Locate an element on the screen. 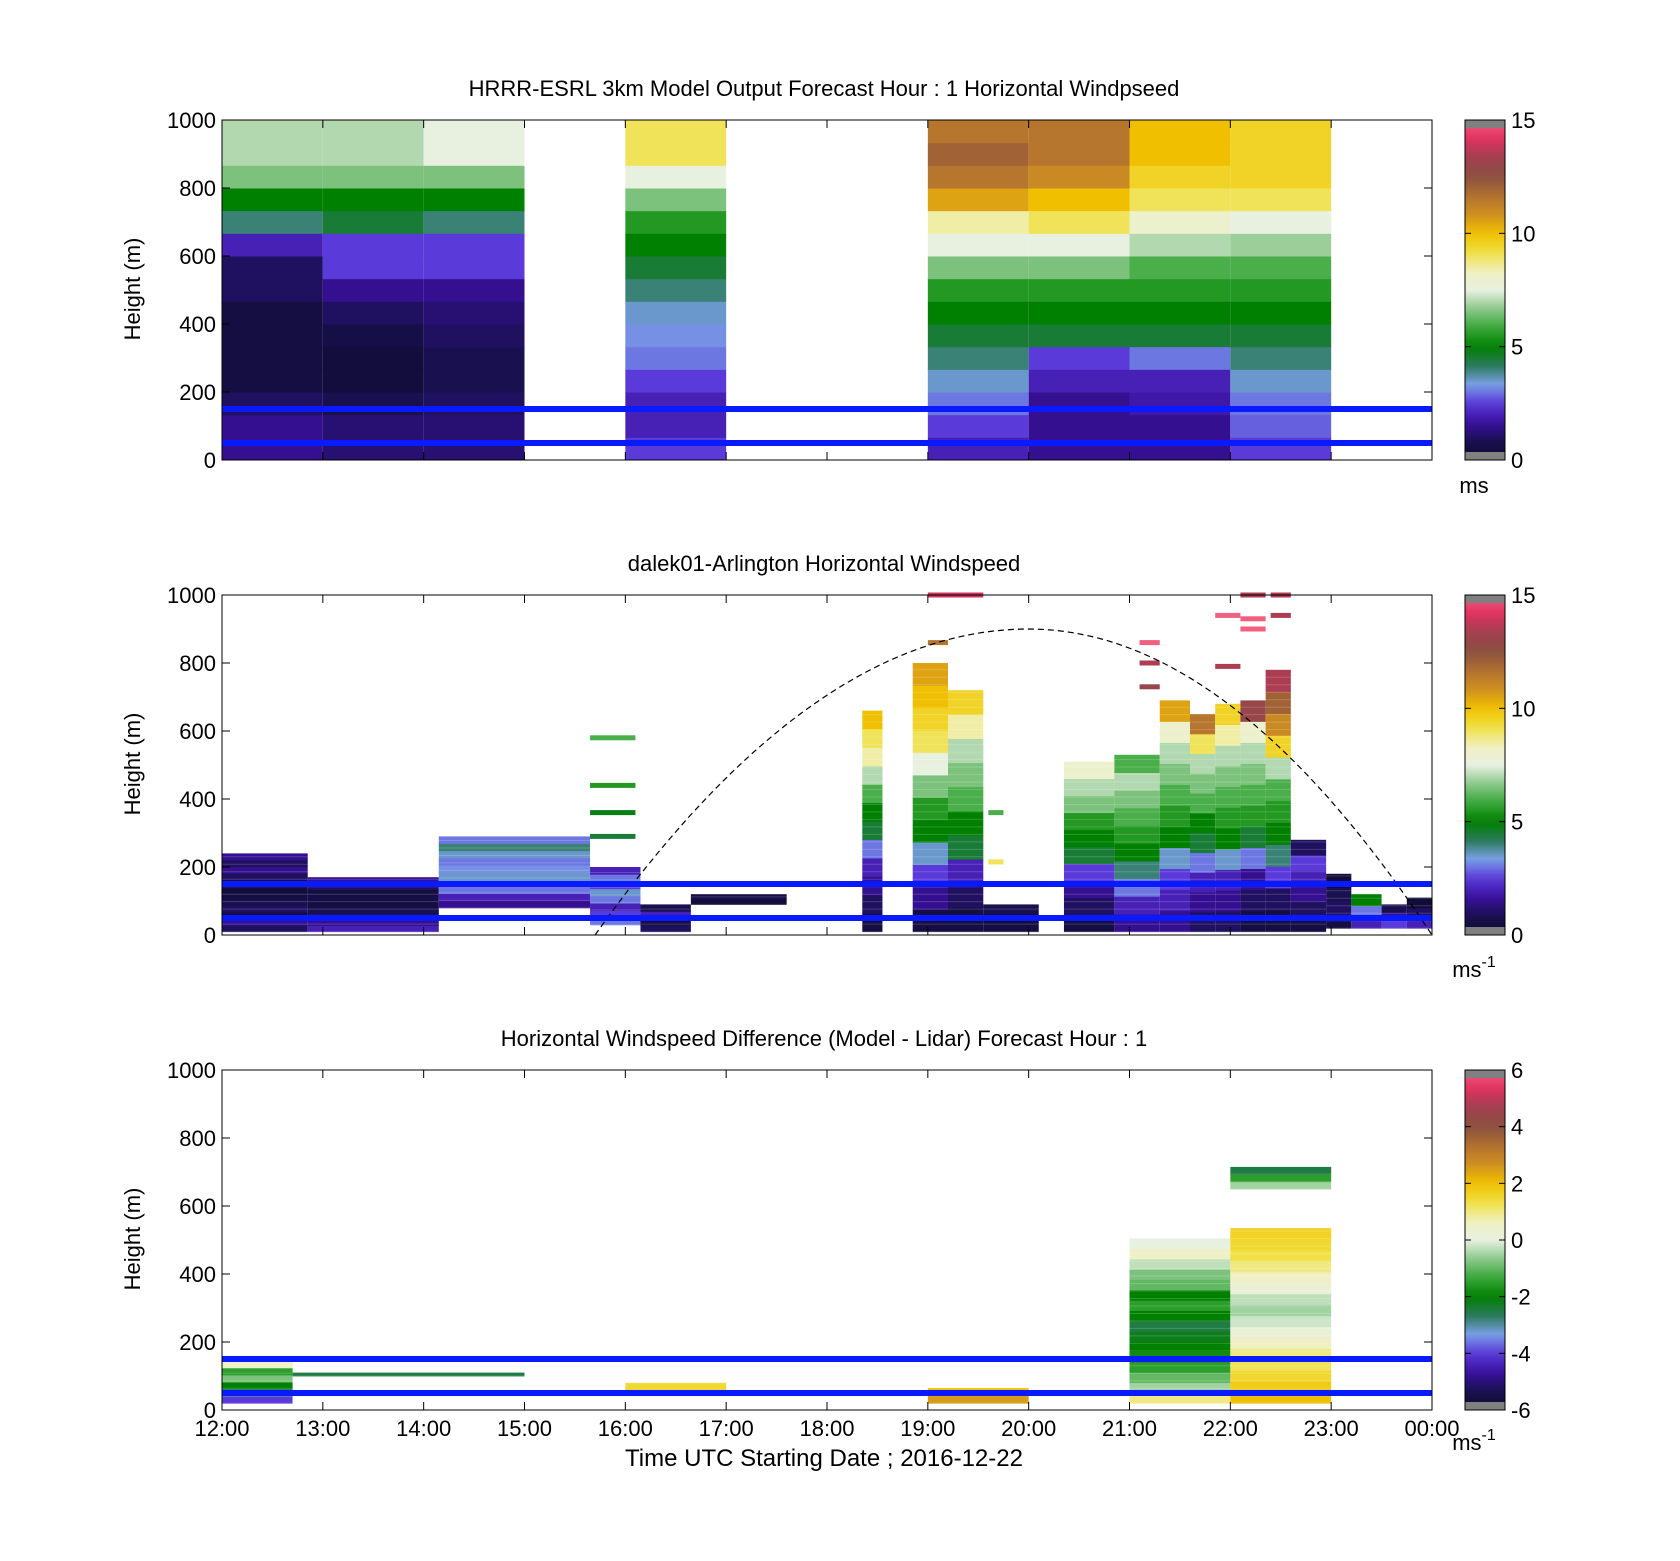  x-tick-label: 21:00 is located at coordinates (1129, 1428).